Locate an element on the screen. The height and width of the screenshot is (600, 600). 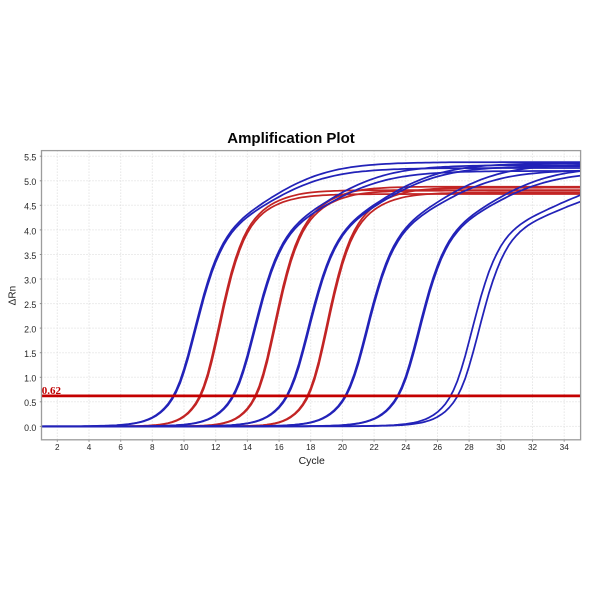
svg-text: 2.0 is located at coordinates (30, 330).